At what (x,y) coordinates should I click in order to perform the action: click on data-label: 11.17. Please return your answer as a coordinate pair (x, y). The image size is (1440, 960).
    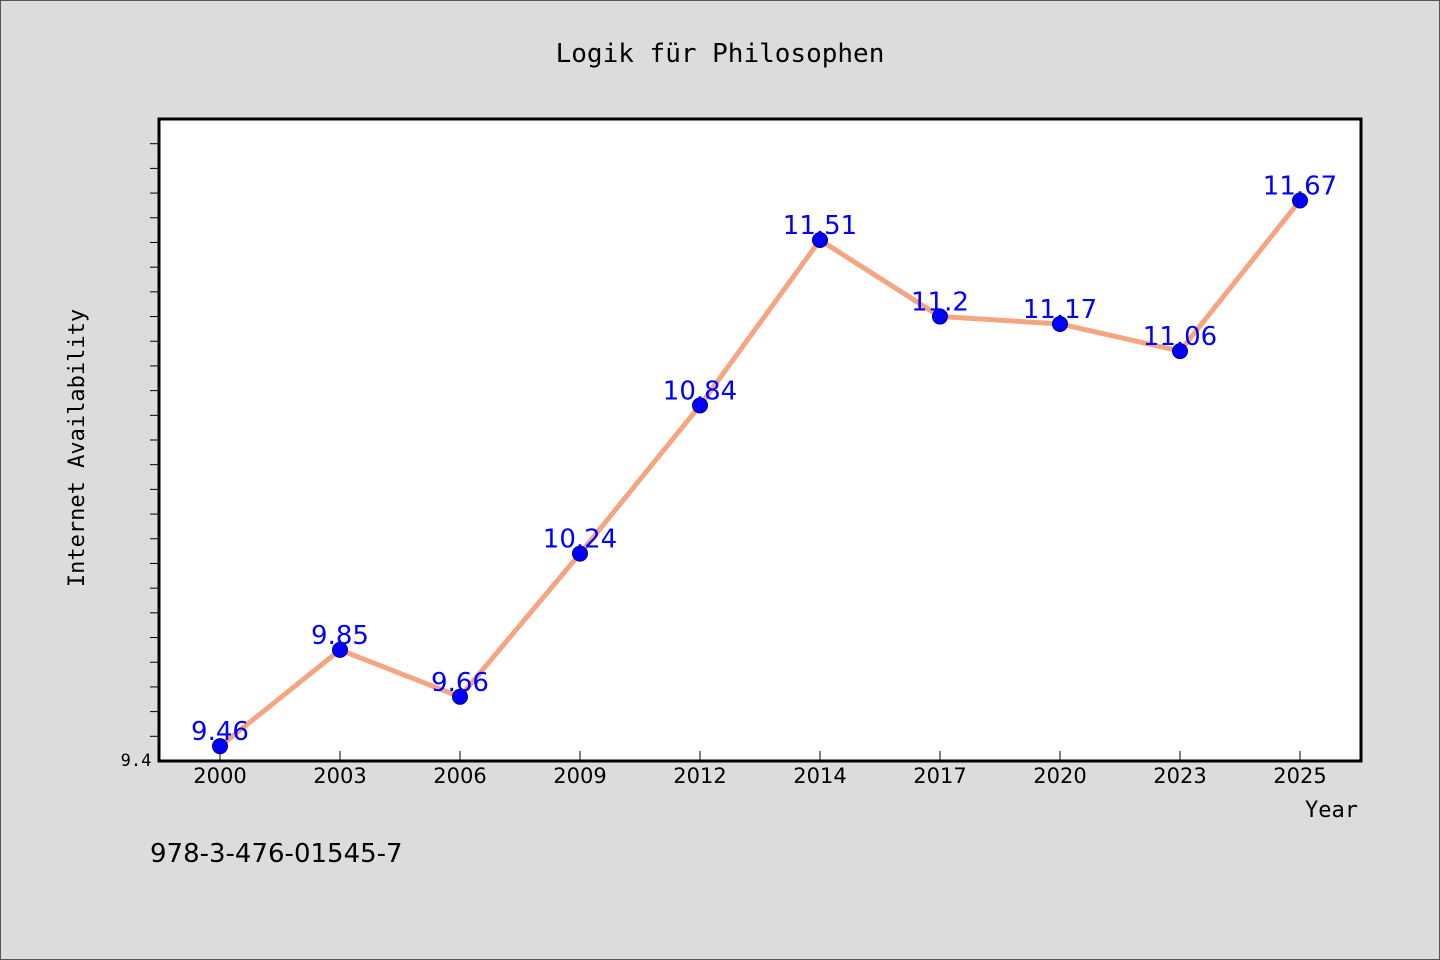
    Looking at the image, I should click on (1060, 310).